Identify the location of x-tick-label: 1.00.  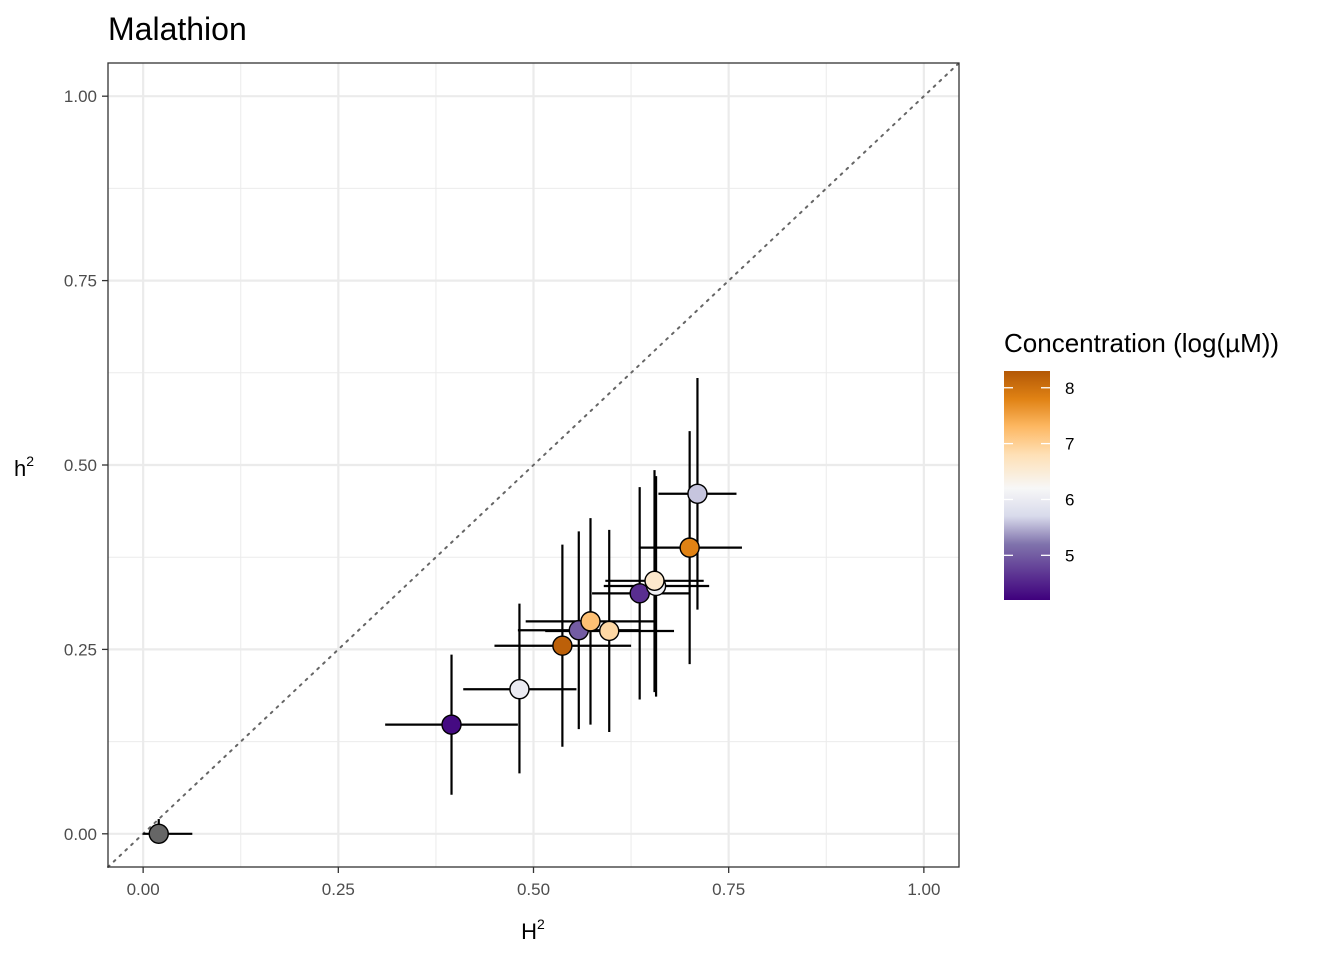
(923, 889).